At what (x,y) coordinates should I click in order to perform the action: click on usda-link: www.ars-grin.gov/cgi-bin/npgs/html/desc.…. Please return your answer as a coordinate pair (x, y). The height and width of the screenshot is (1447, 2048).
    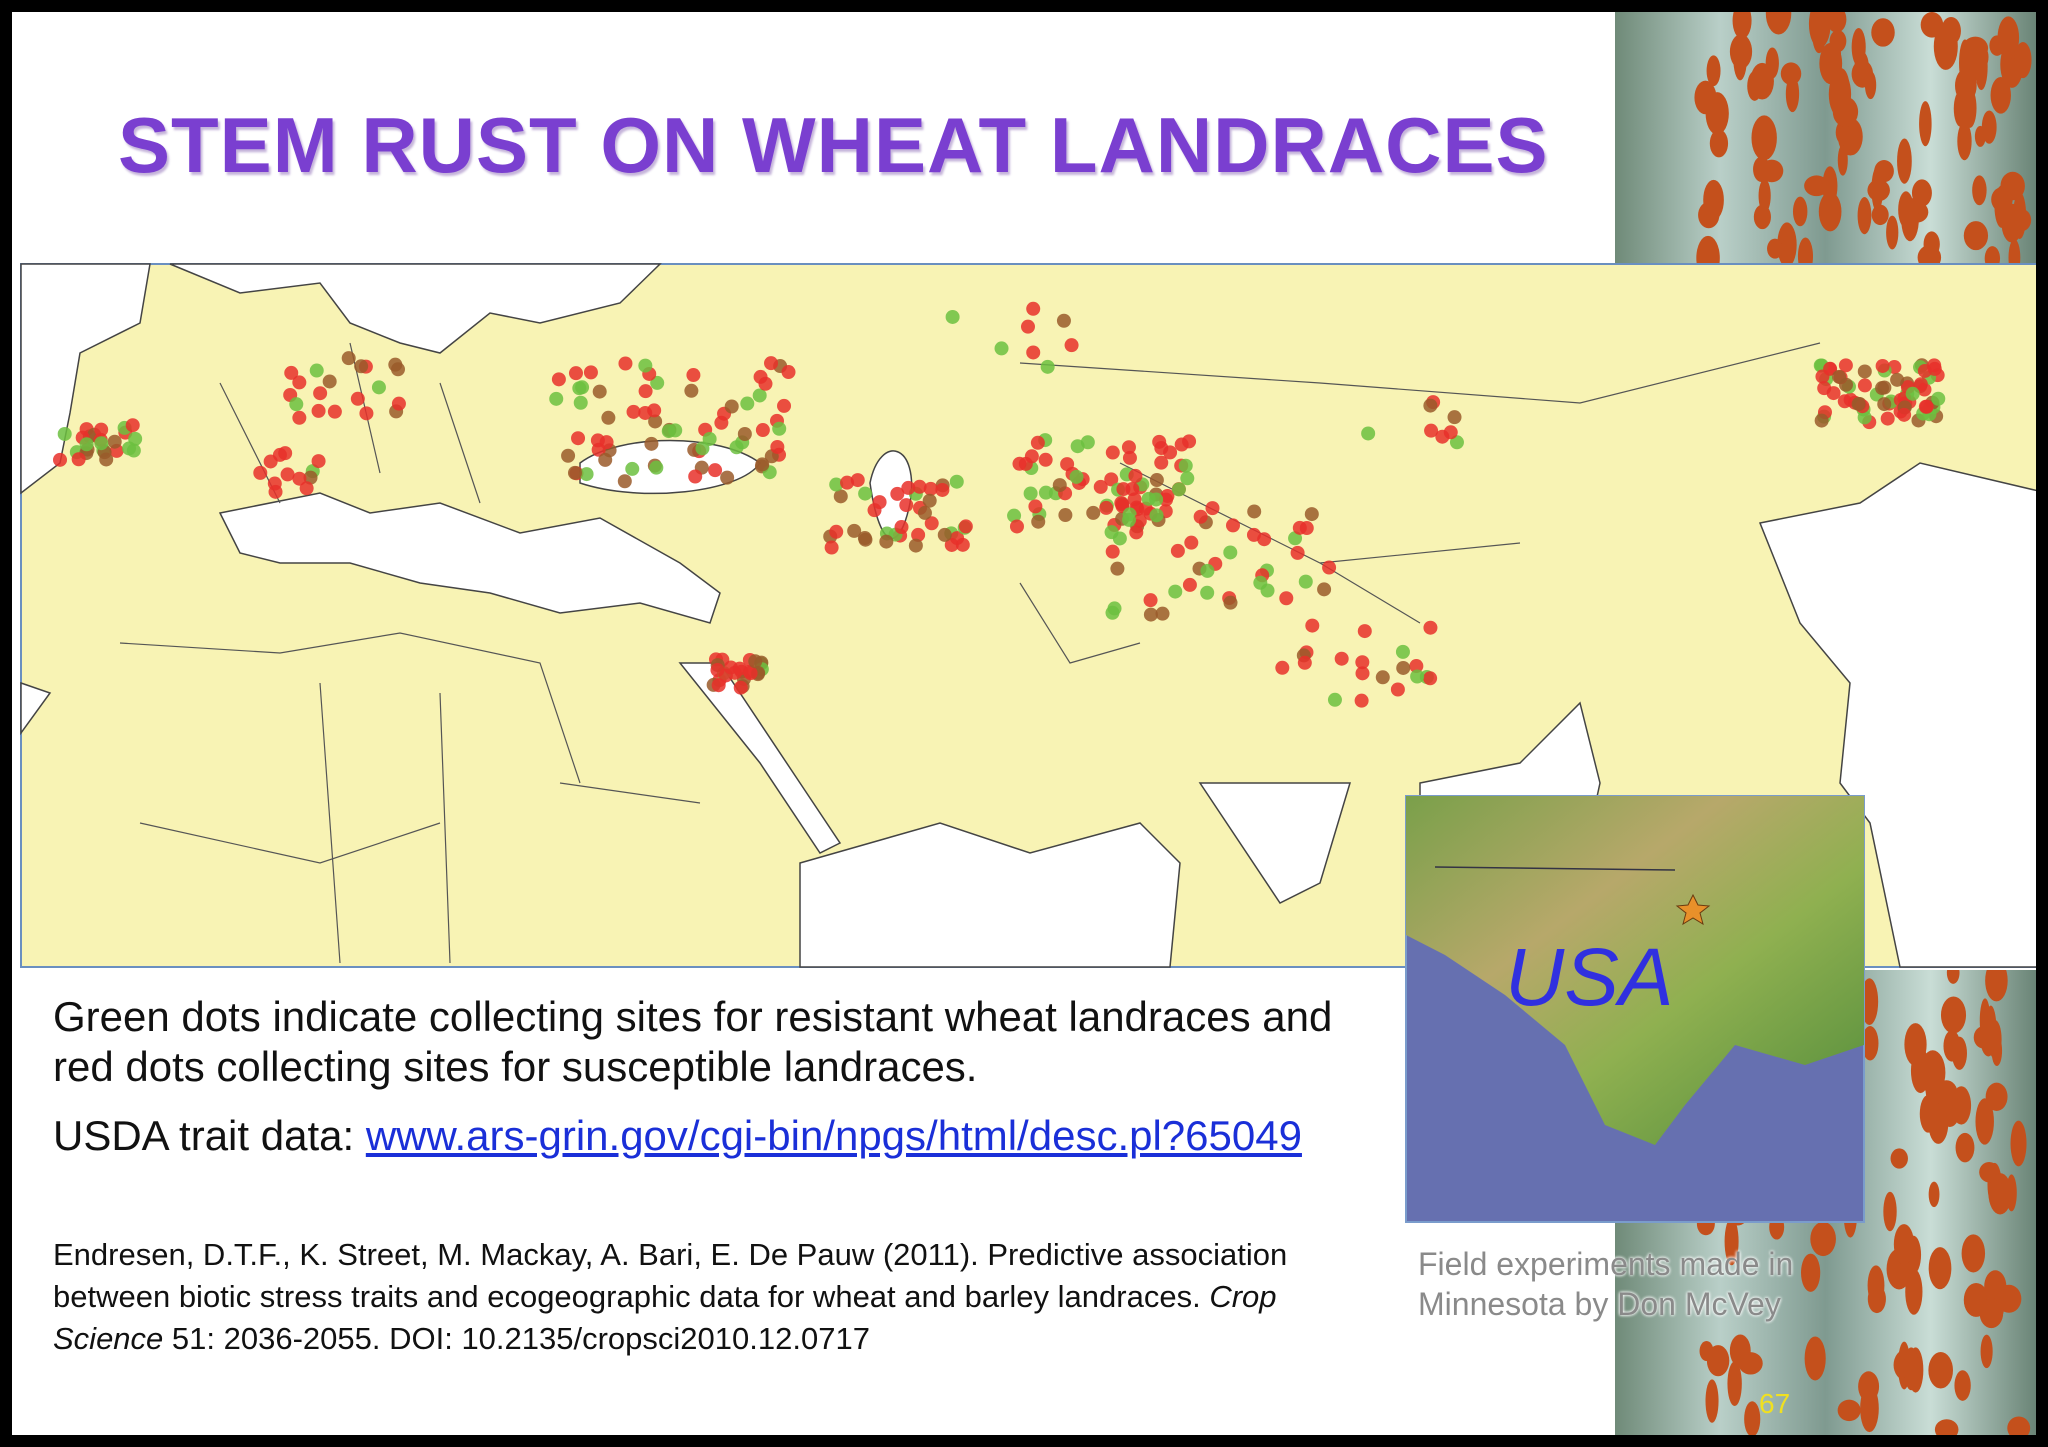
    Looking at the image, I should click on (833, 1135).